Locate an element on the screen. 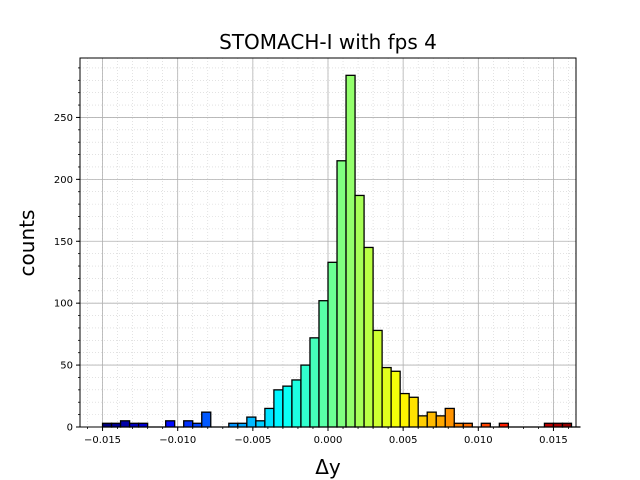  y-tick-label: 100 is located at coordinates (63, 304).